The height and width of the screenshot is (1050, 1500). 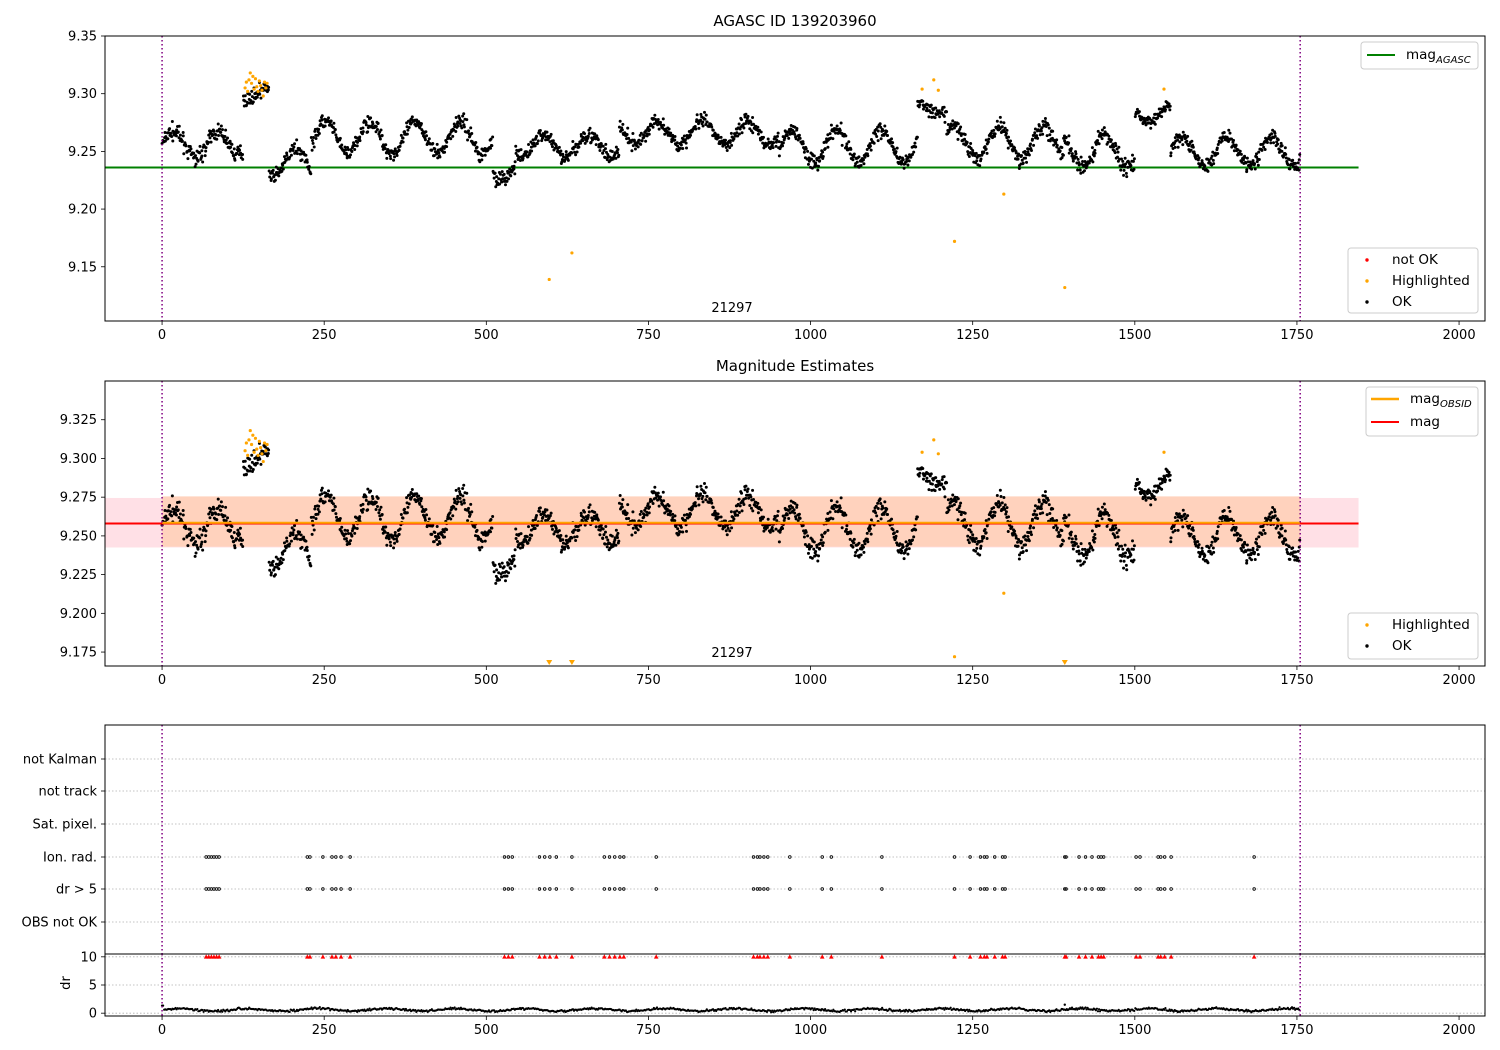 I want to click on p1-ytick-label: 9.15, so click(x=82, y=267).